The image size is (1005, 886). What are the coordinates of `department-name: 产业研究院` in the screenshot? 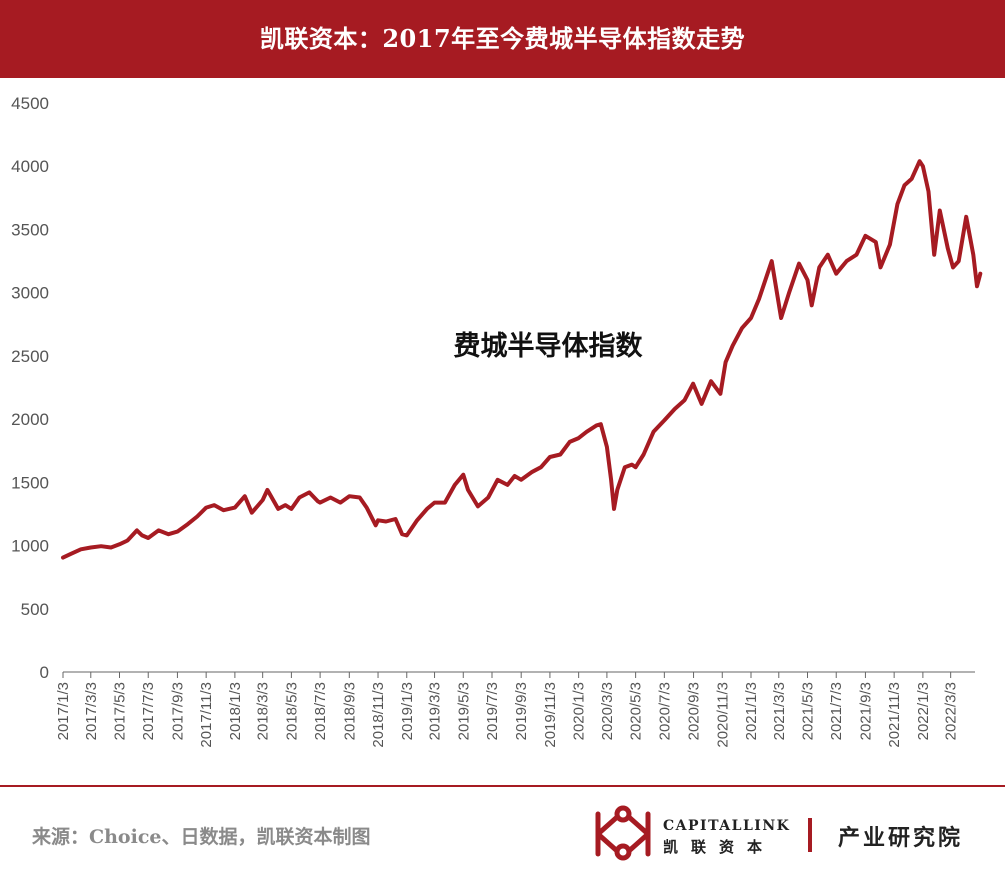 It's located at (901, 838).